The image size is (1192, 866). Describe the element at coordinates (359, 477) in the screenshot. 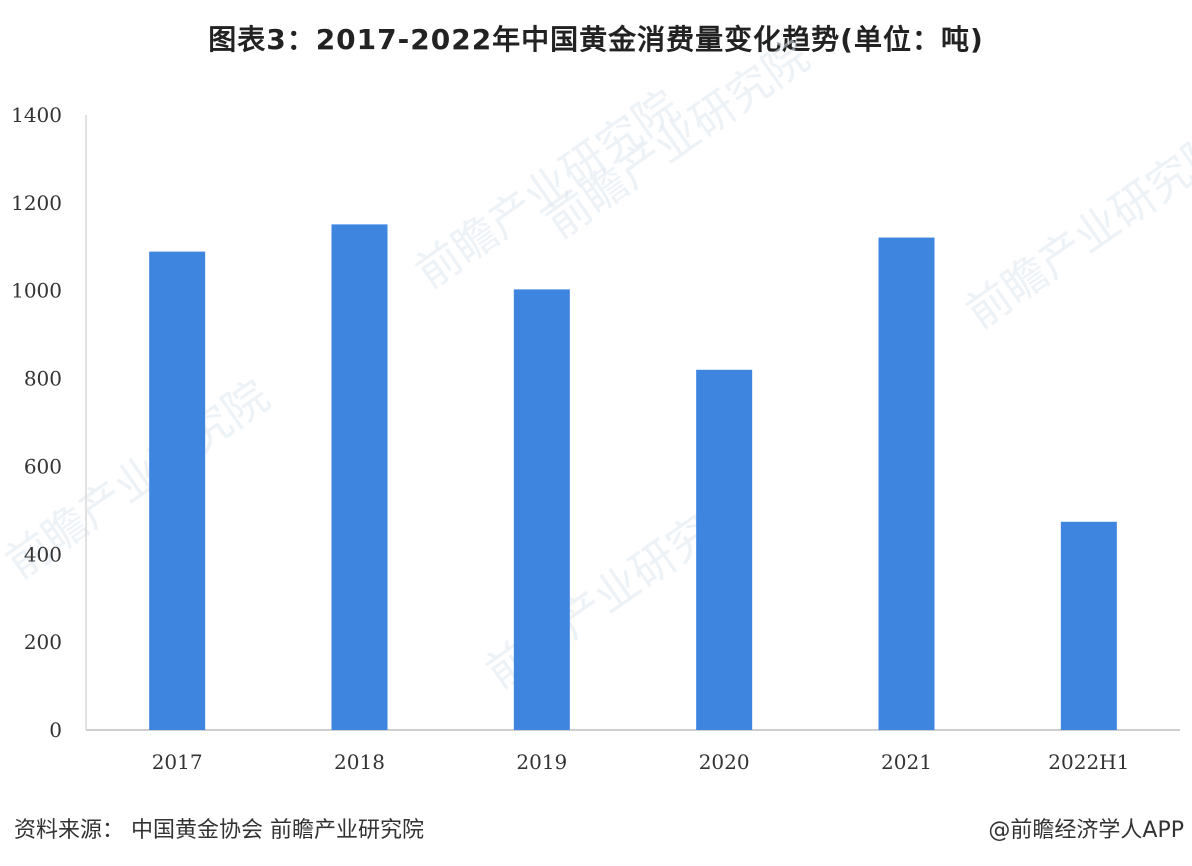

I see `bar-2018` at that location.